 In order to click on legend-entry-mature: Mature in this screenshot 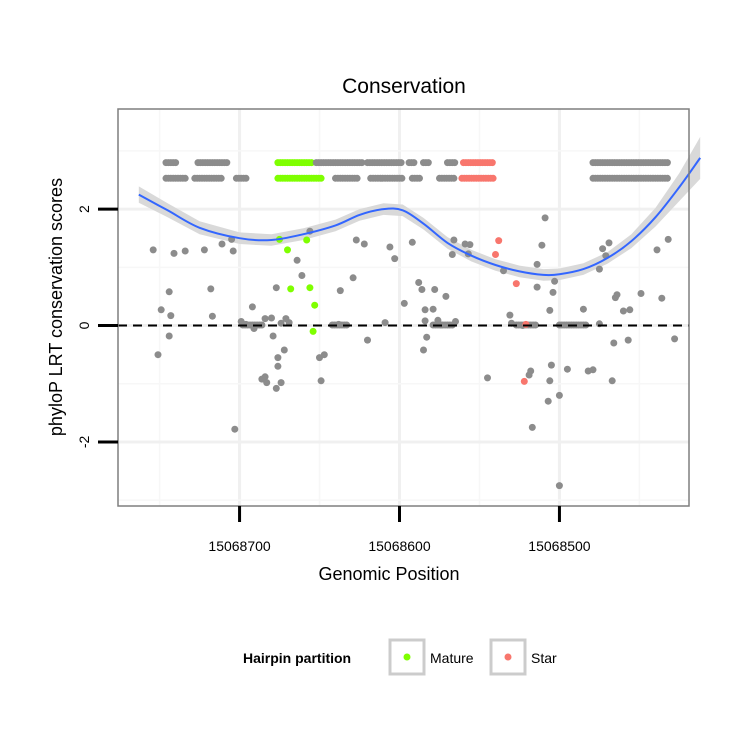, I will do `click(431, 657)`.